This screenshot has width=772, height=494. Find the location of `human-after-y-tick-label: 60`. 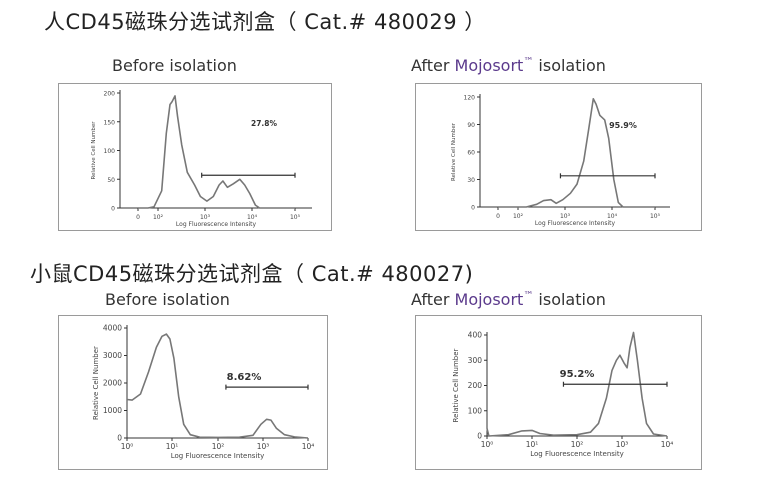

human-after-y-tick-label: 60 is located at coordinates (471, 153).